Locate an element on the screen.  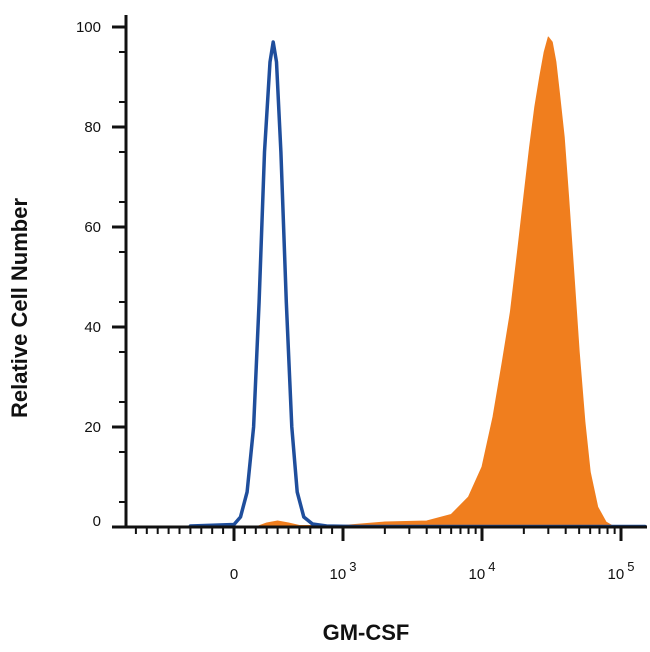
y-tick-label: 0 is located at coordinates (97, 521).